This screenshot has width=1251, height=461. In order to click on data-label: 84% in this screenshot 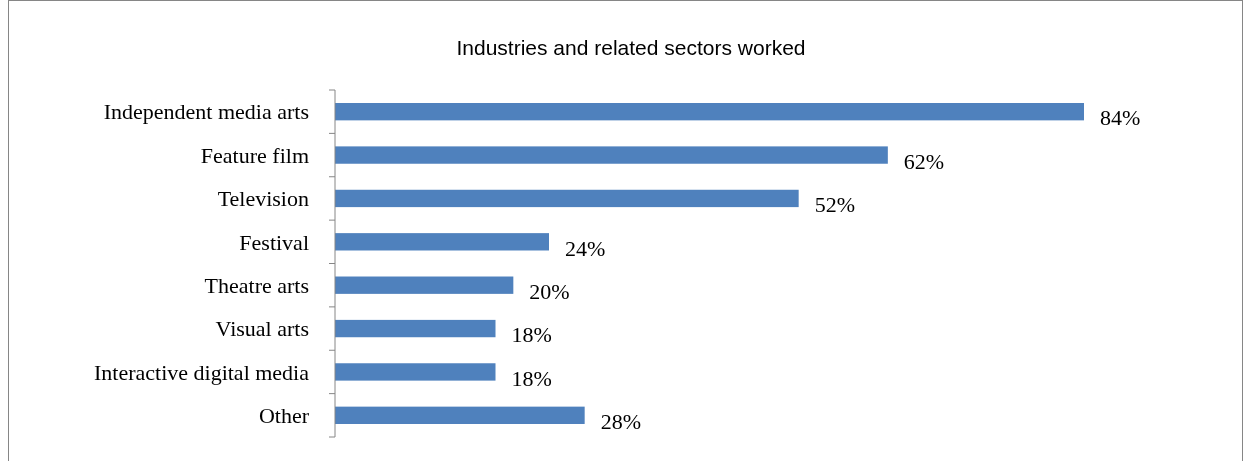, I will do `click(1120, 118)`.